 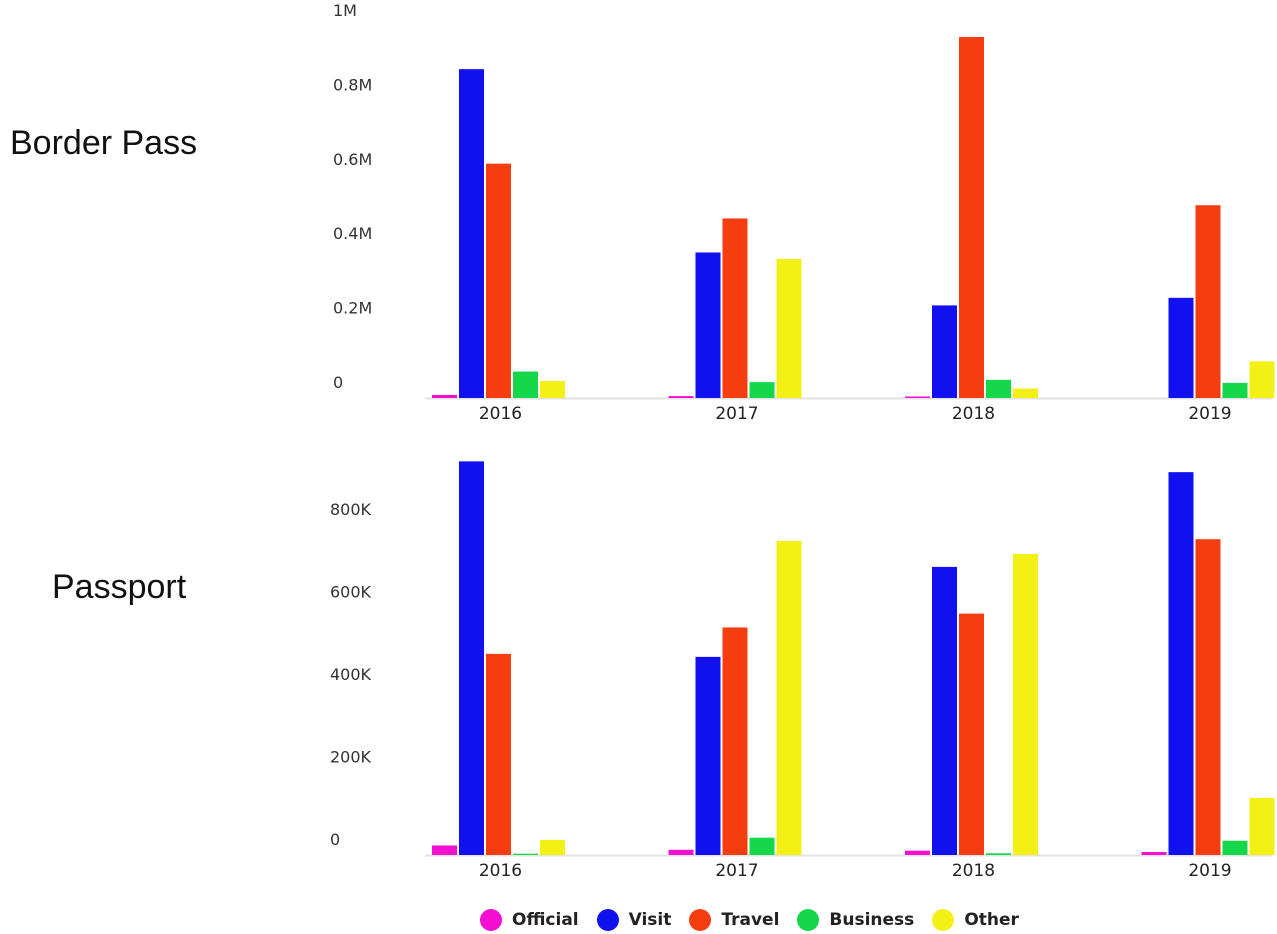 What do you see at coordinates (351, 592) in the screenshot?
I see `passport-y-tick-label: 600K` at bounding box center [351, 592].